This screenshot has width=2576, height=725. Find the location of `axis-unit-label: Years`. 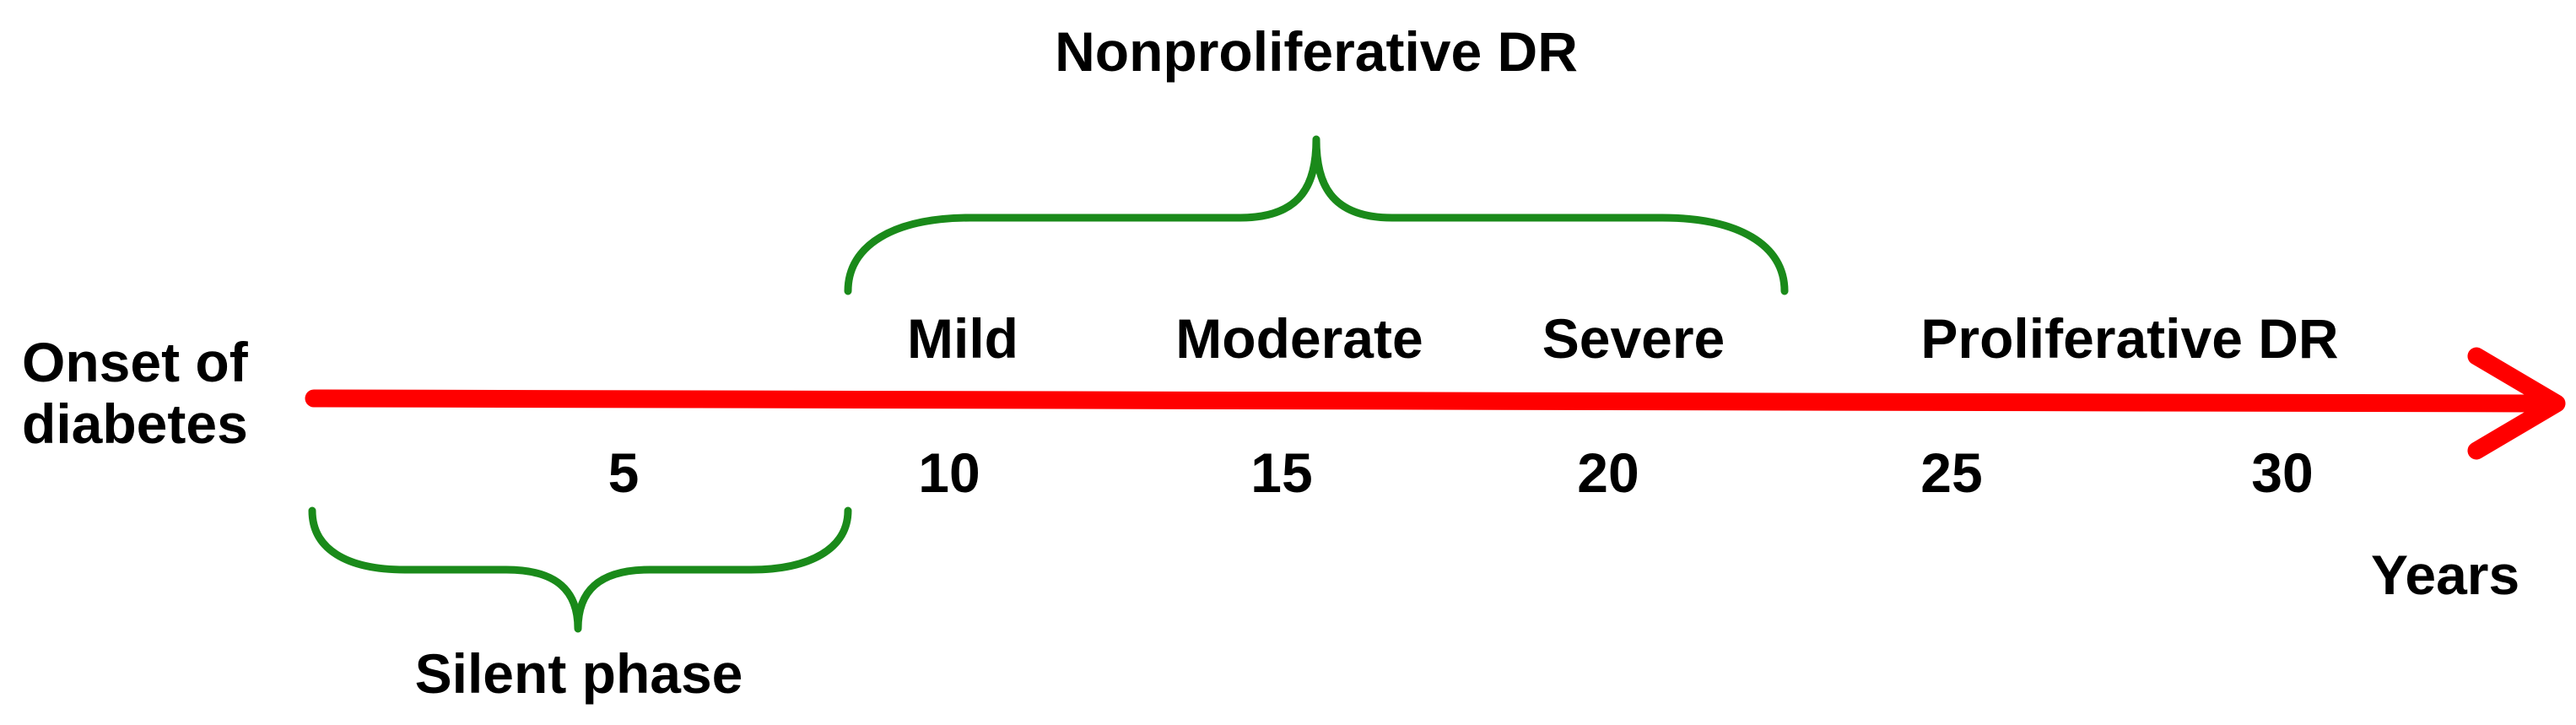

axis-unit-label: Years is located at coordinates (2445, 575).